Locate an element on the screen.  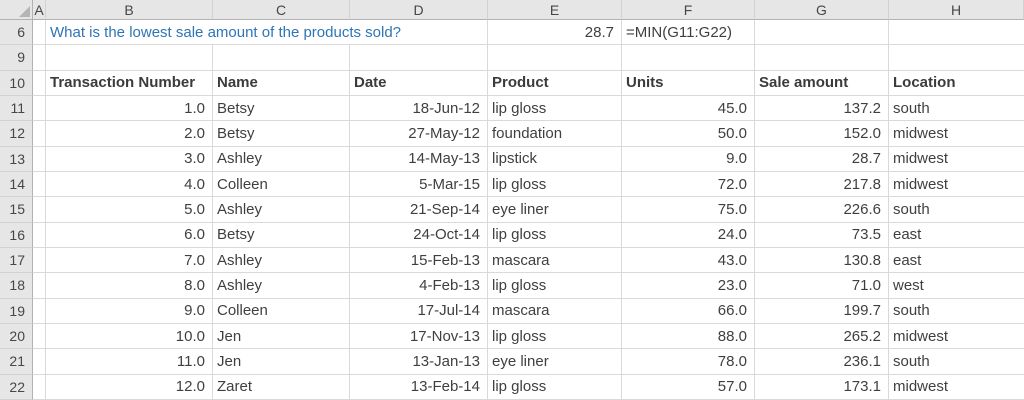
cell-B14: 4.0 is located at coordinates (129, 184).